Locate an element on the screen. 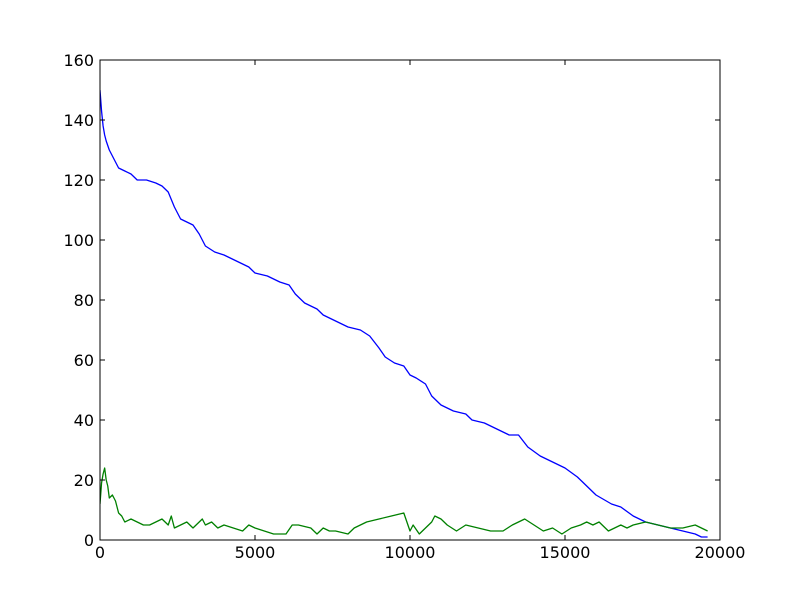 This screenshot has height=600, width=800. x-tick-label: 5000 is located at coordinates (255, 552).